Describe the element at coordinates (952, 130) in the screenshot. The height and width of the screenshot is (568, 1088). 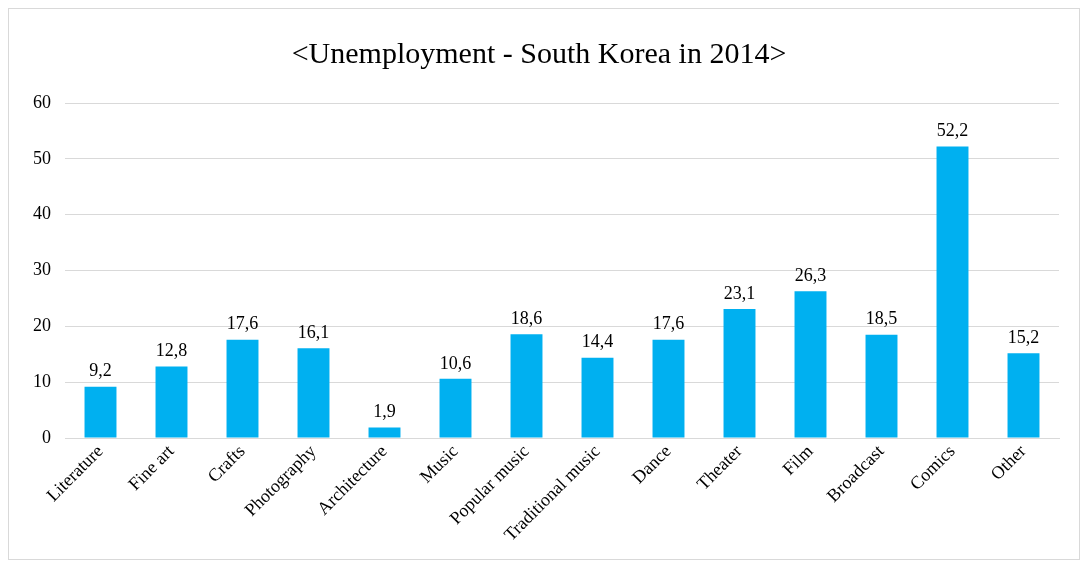
I see `data-label: 52,2` at that location.